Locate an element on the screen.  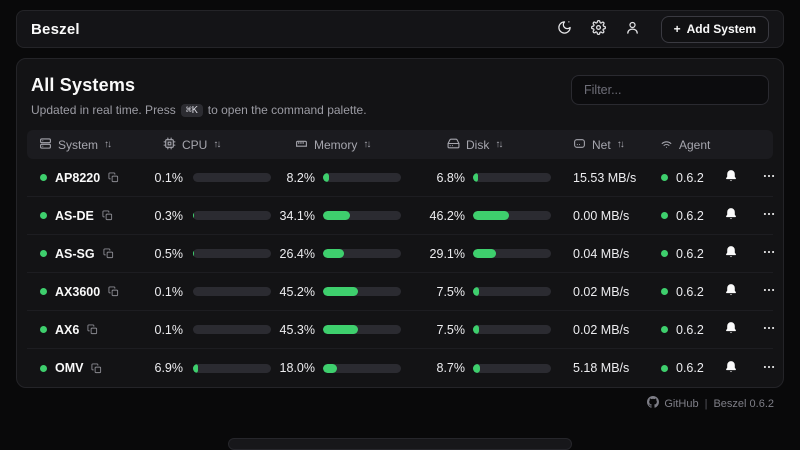
system-name: OMV is located at coordinates (69, 368).